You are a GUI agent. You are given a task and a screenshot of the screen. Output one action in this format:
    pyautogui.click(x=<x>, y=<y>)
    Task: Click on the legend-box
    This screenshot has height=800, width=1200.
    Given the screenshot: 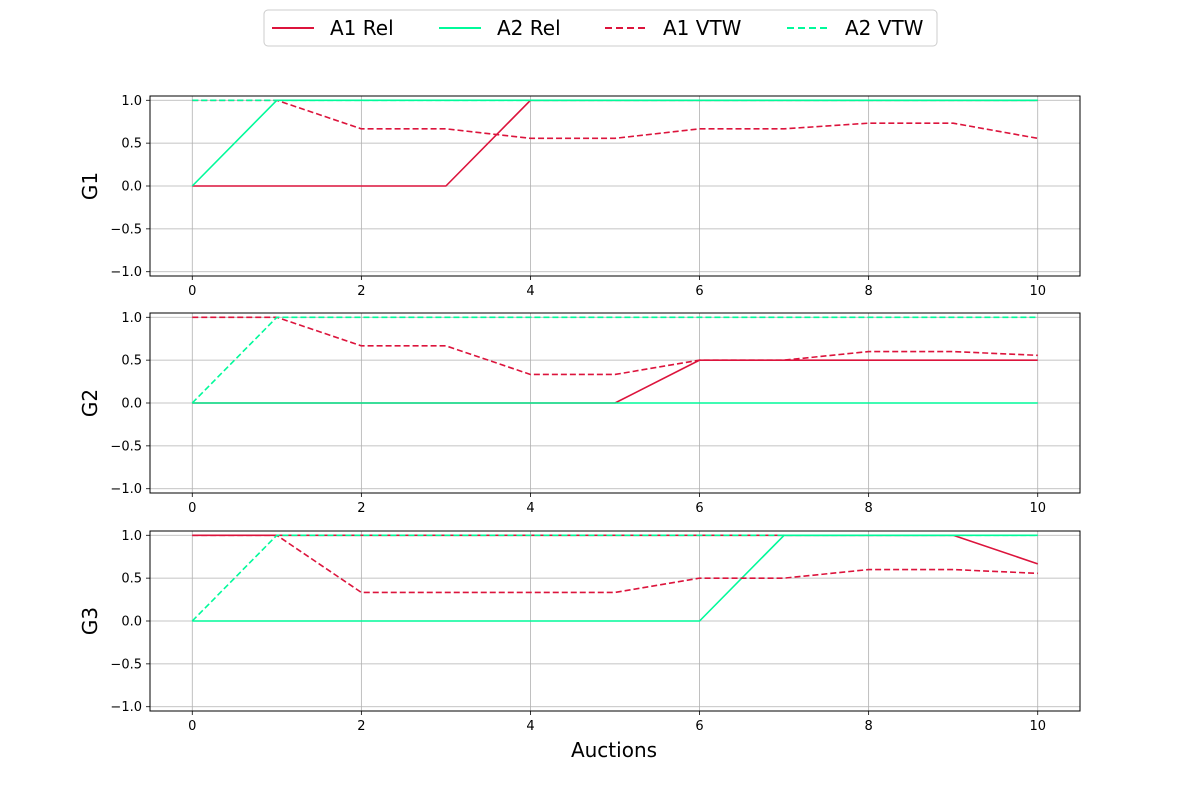 What is the action you would take?
    pyautogui.click(x=600, y=28)
    